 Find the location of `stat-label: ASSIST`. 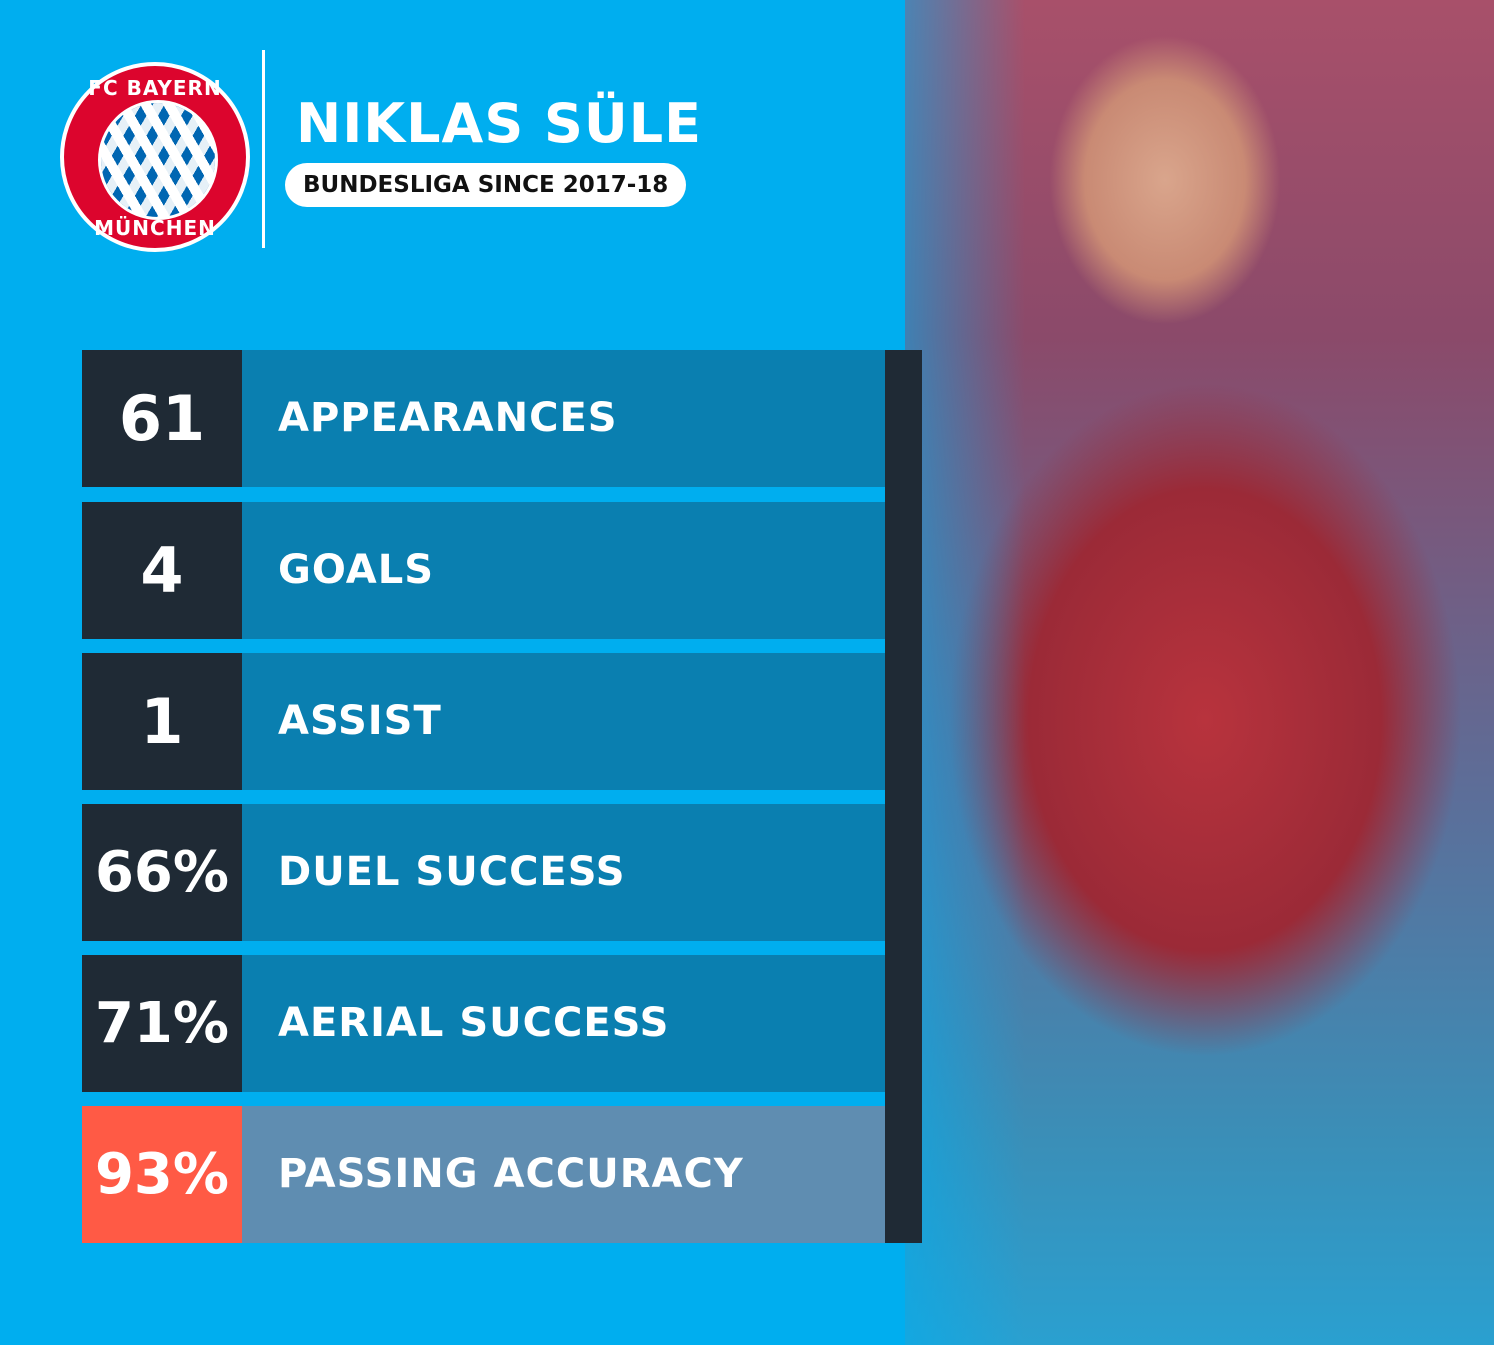

stat-label: ASSIST is located at coordinates (360, 721).